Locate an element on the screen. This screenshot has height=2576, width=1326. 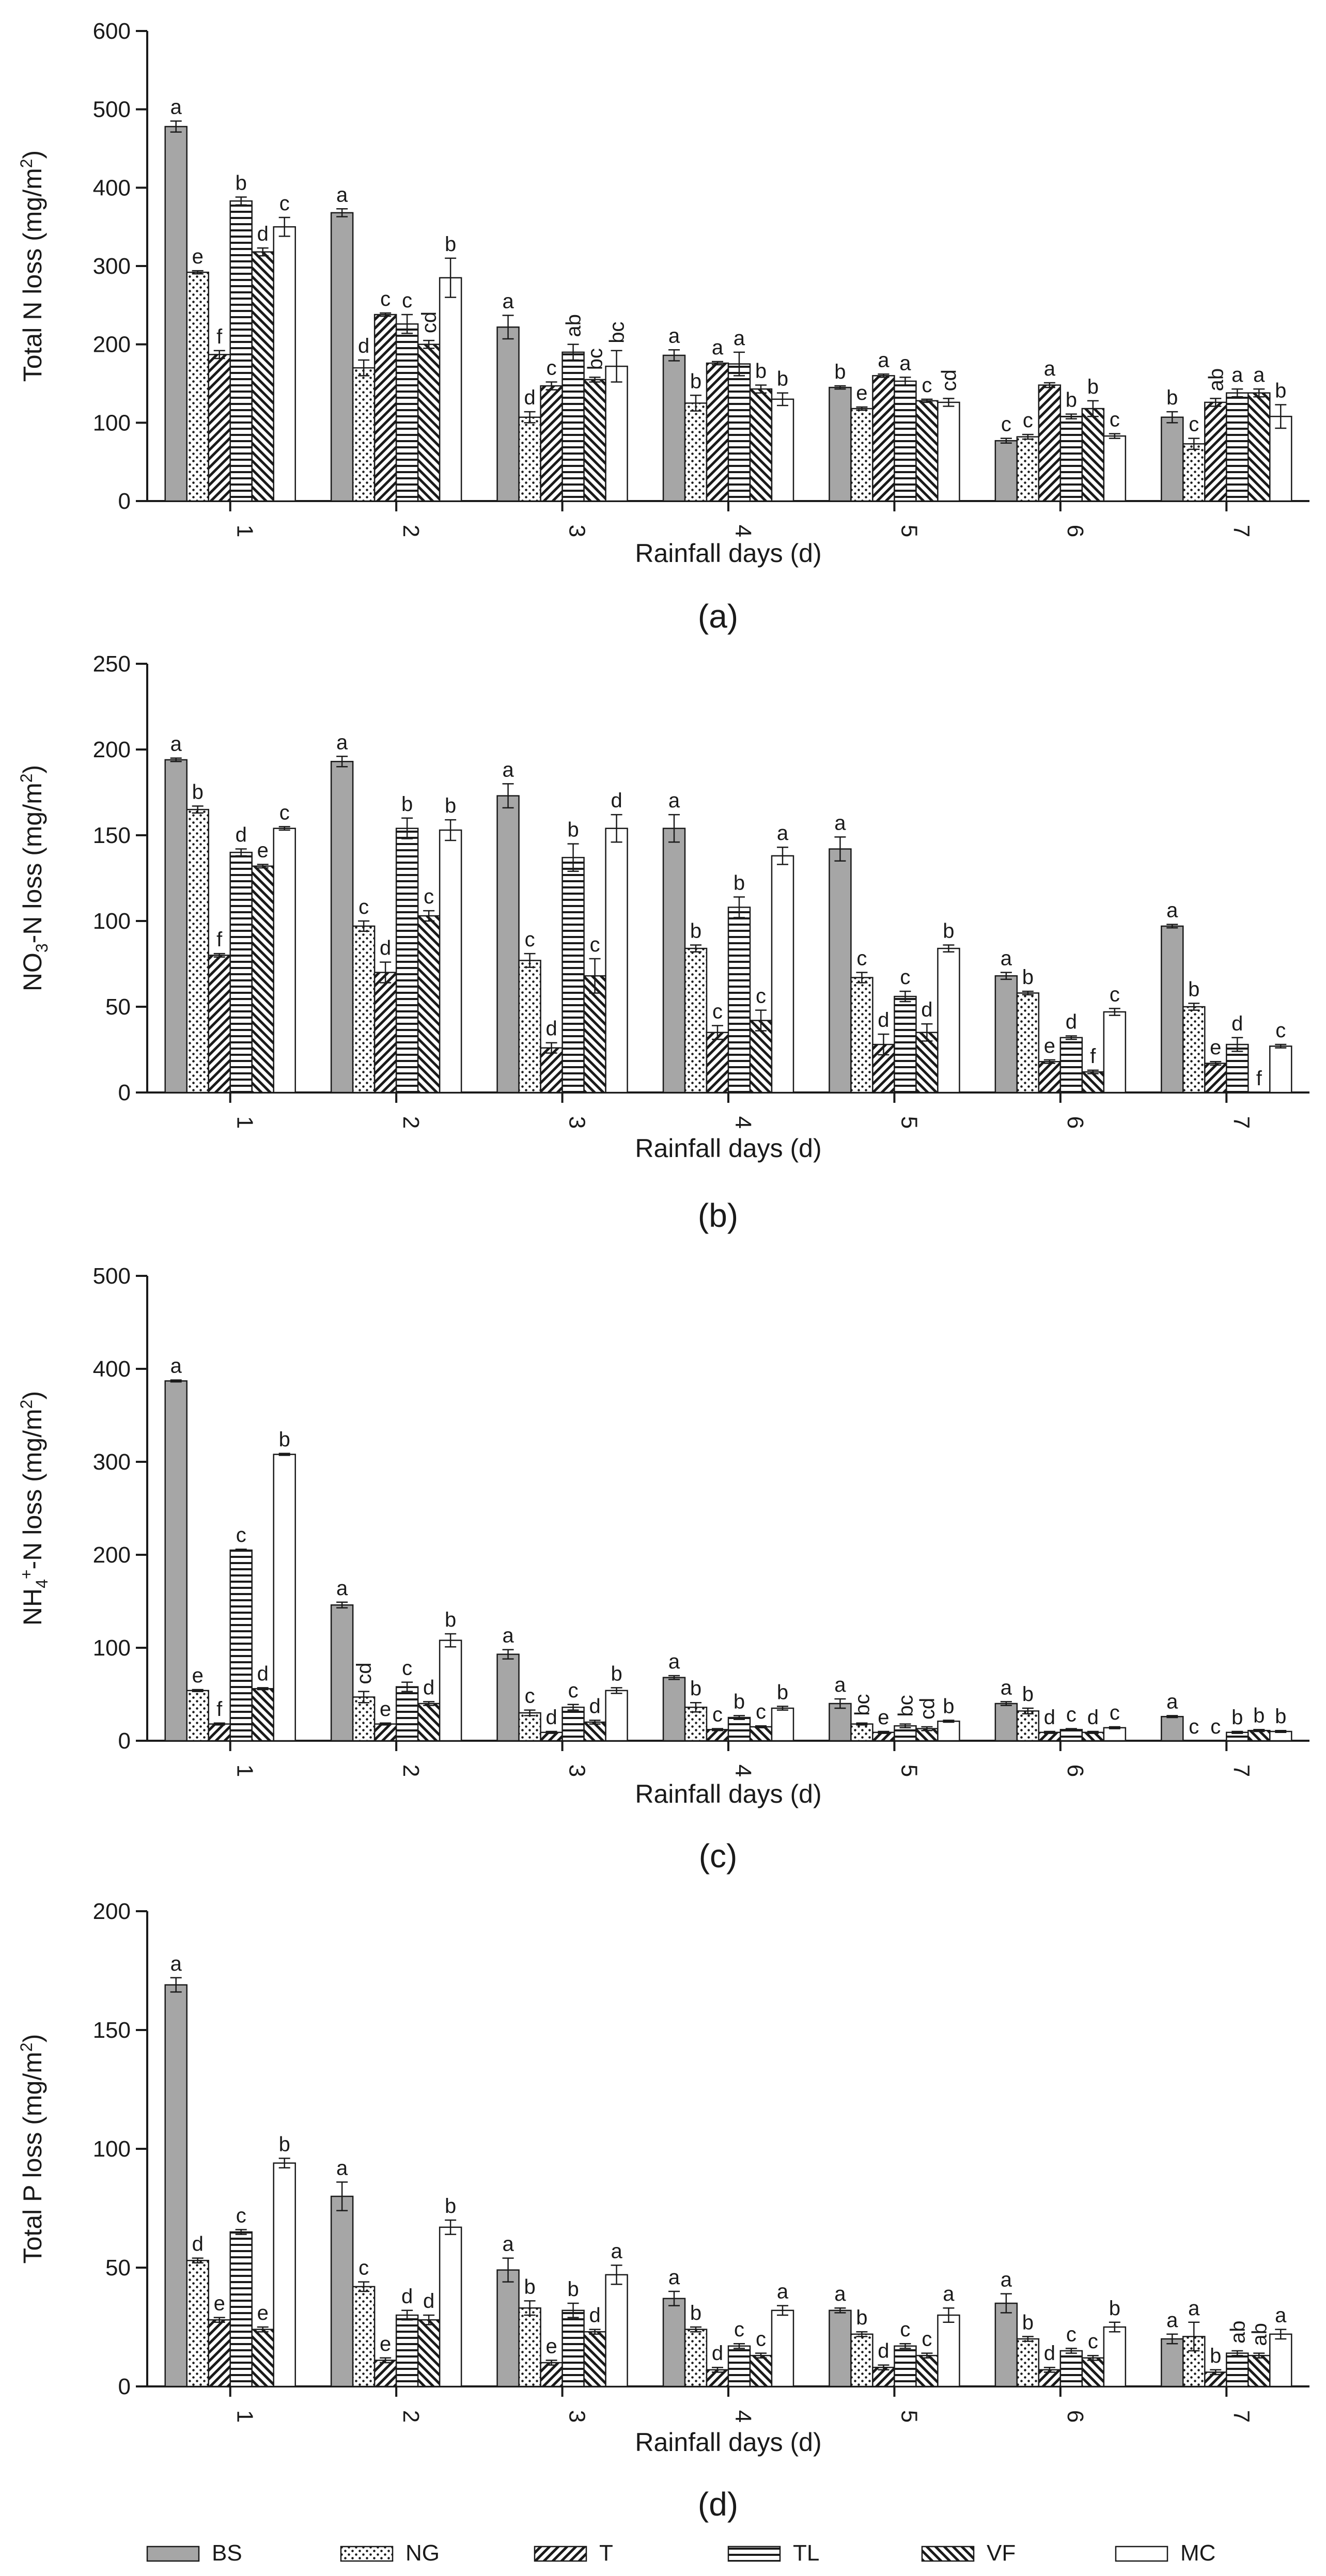
x-tick-label: 1 is located at coordinates (245, 531).